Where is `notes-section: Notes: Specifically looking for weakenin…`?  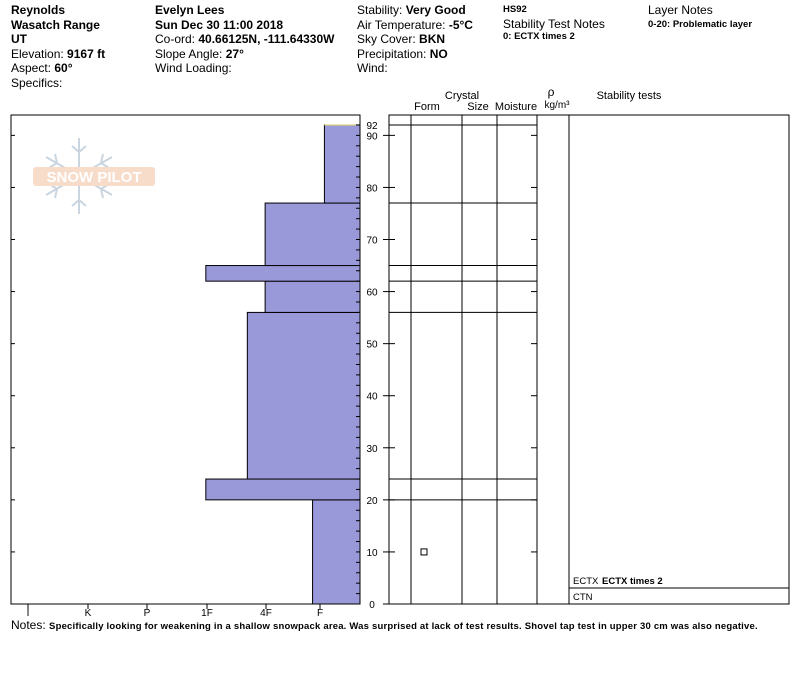 notes-section: Notes: Specifically looking for weakenin… is located at coordinates (396, 626).